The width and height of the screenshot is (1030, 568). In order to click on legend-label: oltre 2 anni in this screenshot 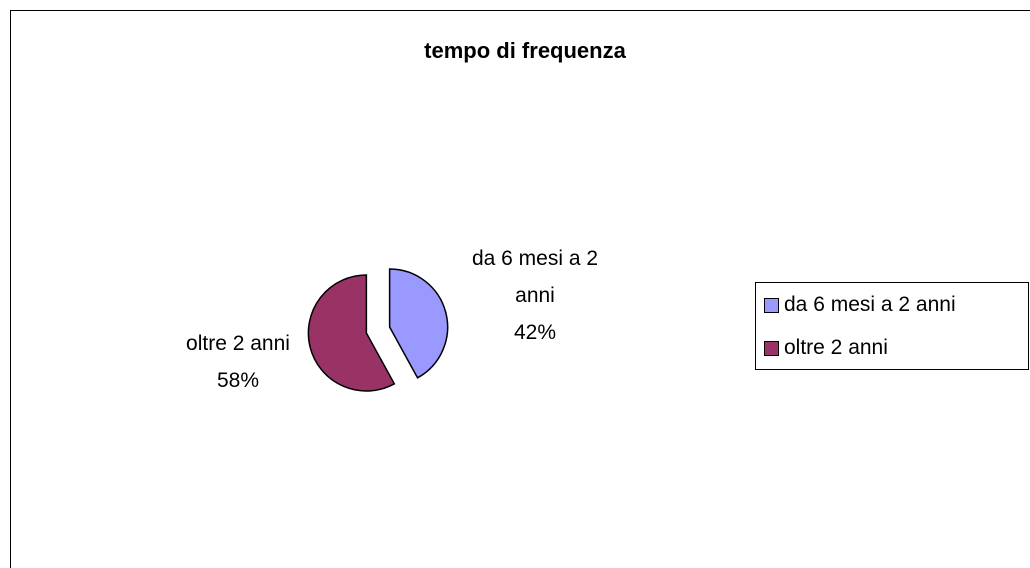, I will do `click(836, 347)`.